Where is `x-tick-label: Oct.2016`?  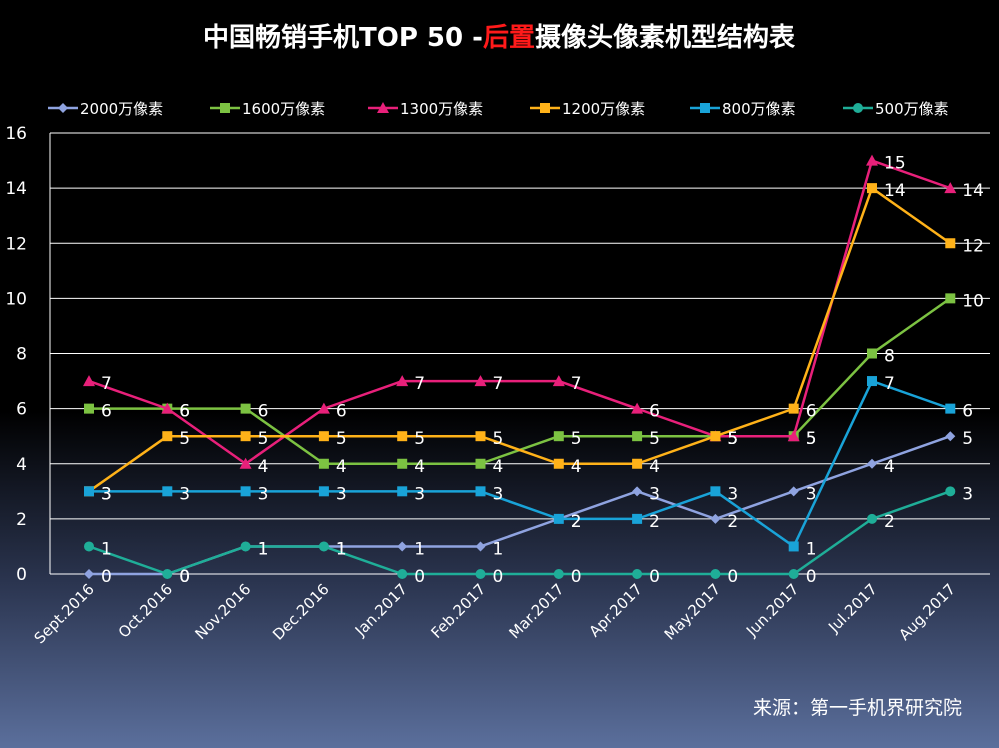 x-tick-label: Oct.2016 is located at coordinates (145, 610).